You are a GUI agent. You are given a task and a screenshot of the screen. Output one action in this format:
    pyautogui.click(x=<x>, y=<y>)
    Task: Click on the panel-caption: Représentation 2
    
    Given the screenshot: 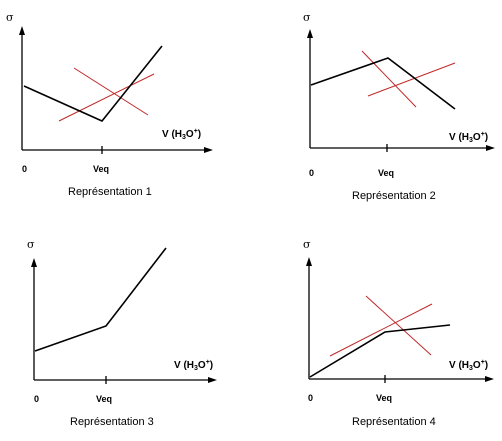 What is the action you would take?
    pyautogui.click(x=394, y=196)
    